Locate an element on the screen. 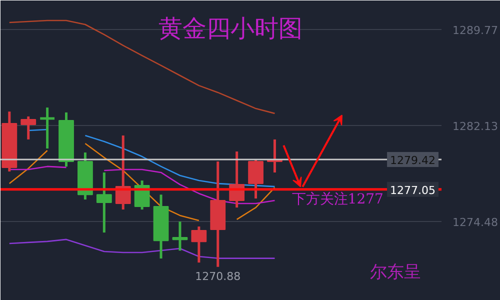  line-series is located at coordinates (142, 248).